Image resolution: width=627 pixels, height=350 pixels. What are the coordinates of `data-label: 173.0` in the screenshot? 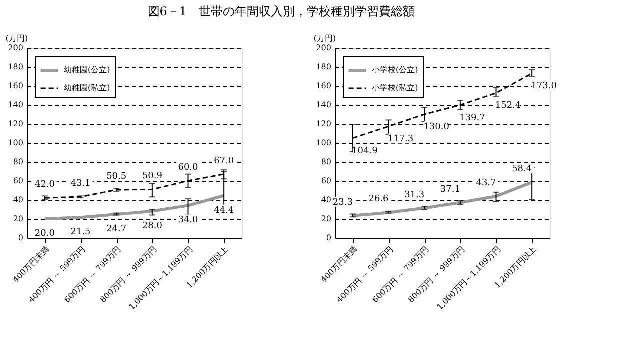 It's located at (544, 87).